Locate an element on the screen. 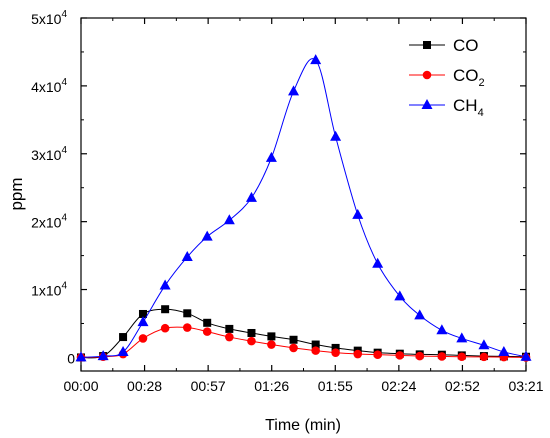  legend-entry: CH4 is located at coordinates (446, 107).